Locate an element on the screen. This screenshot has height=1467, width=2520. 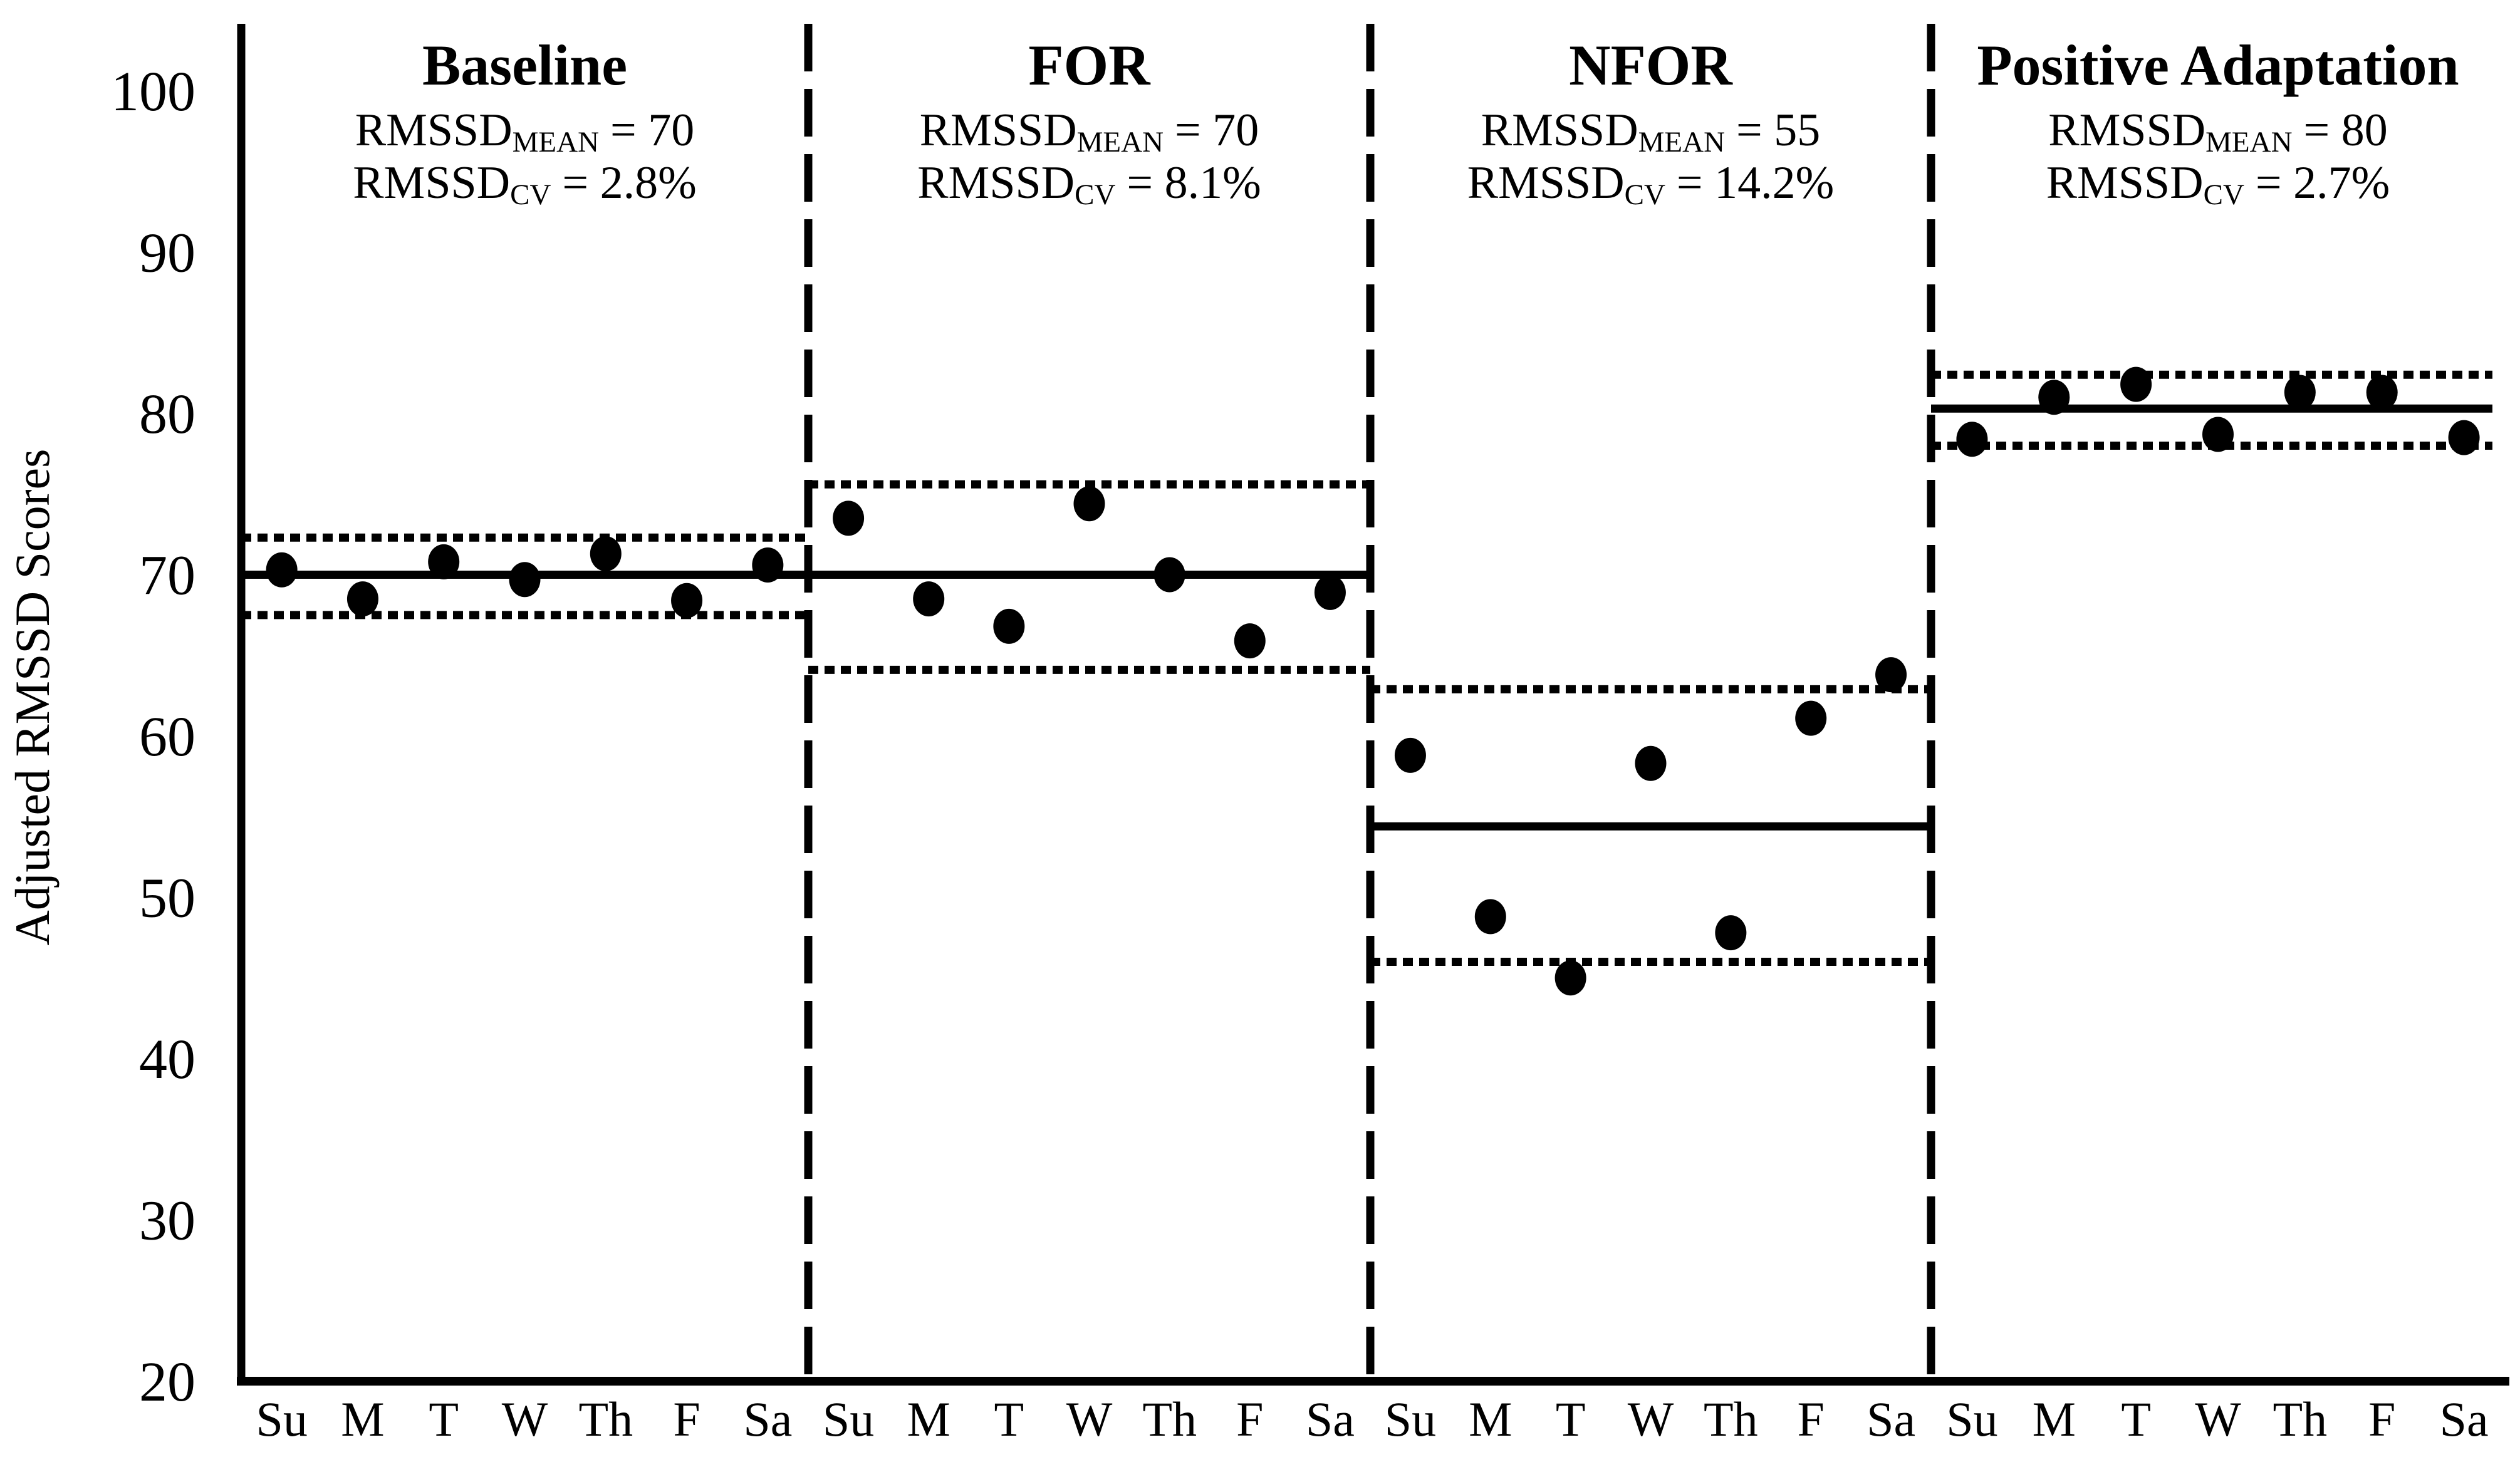
stat-value: = 2.8% is located at coordinates (629, 183).